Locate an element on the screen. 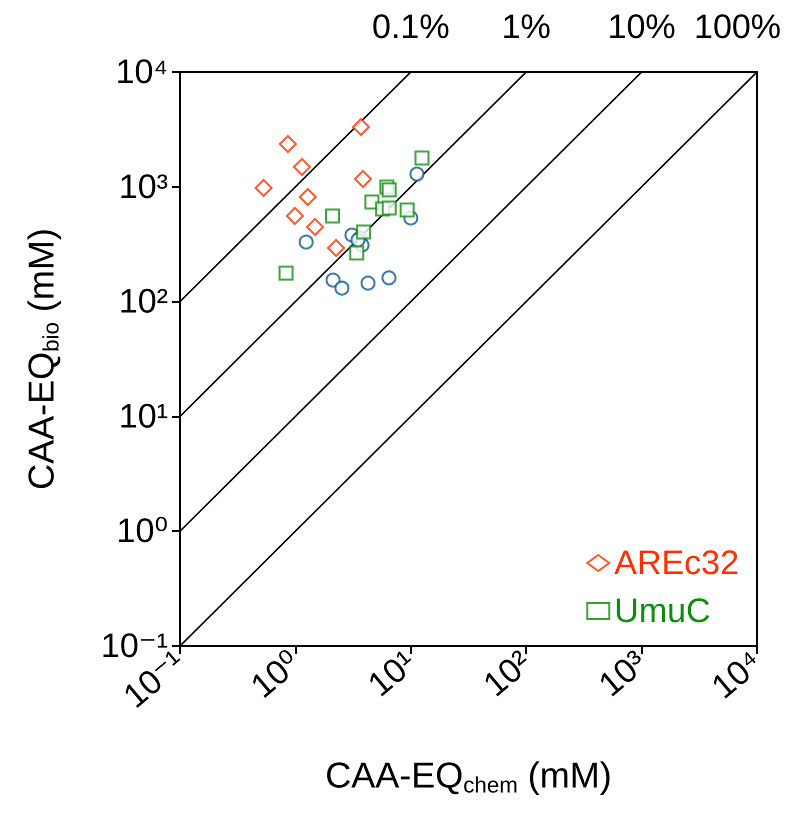 The height and width of the screenshot is (823, 789). x-tick-label: 10² is located at coordinates (507, 673).